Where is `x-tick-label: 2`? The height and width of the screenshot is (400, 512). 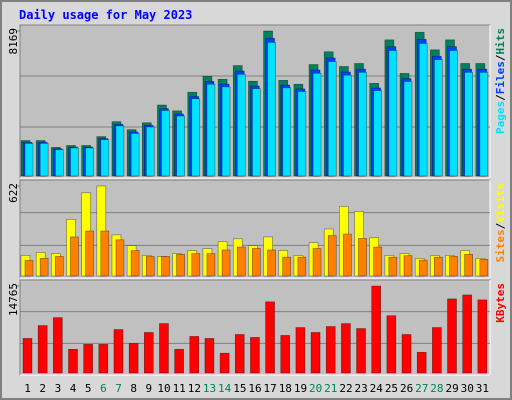 x-tick-label: 2 is located at coordinates (42, 388).